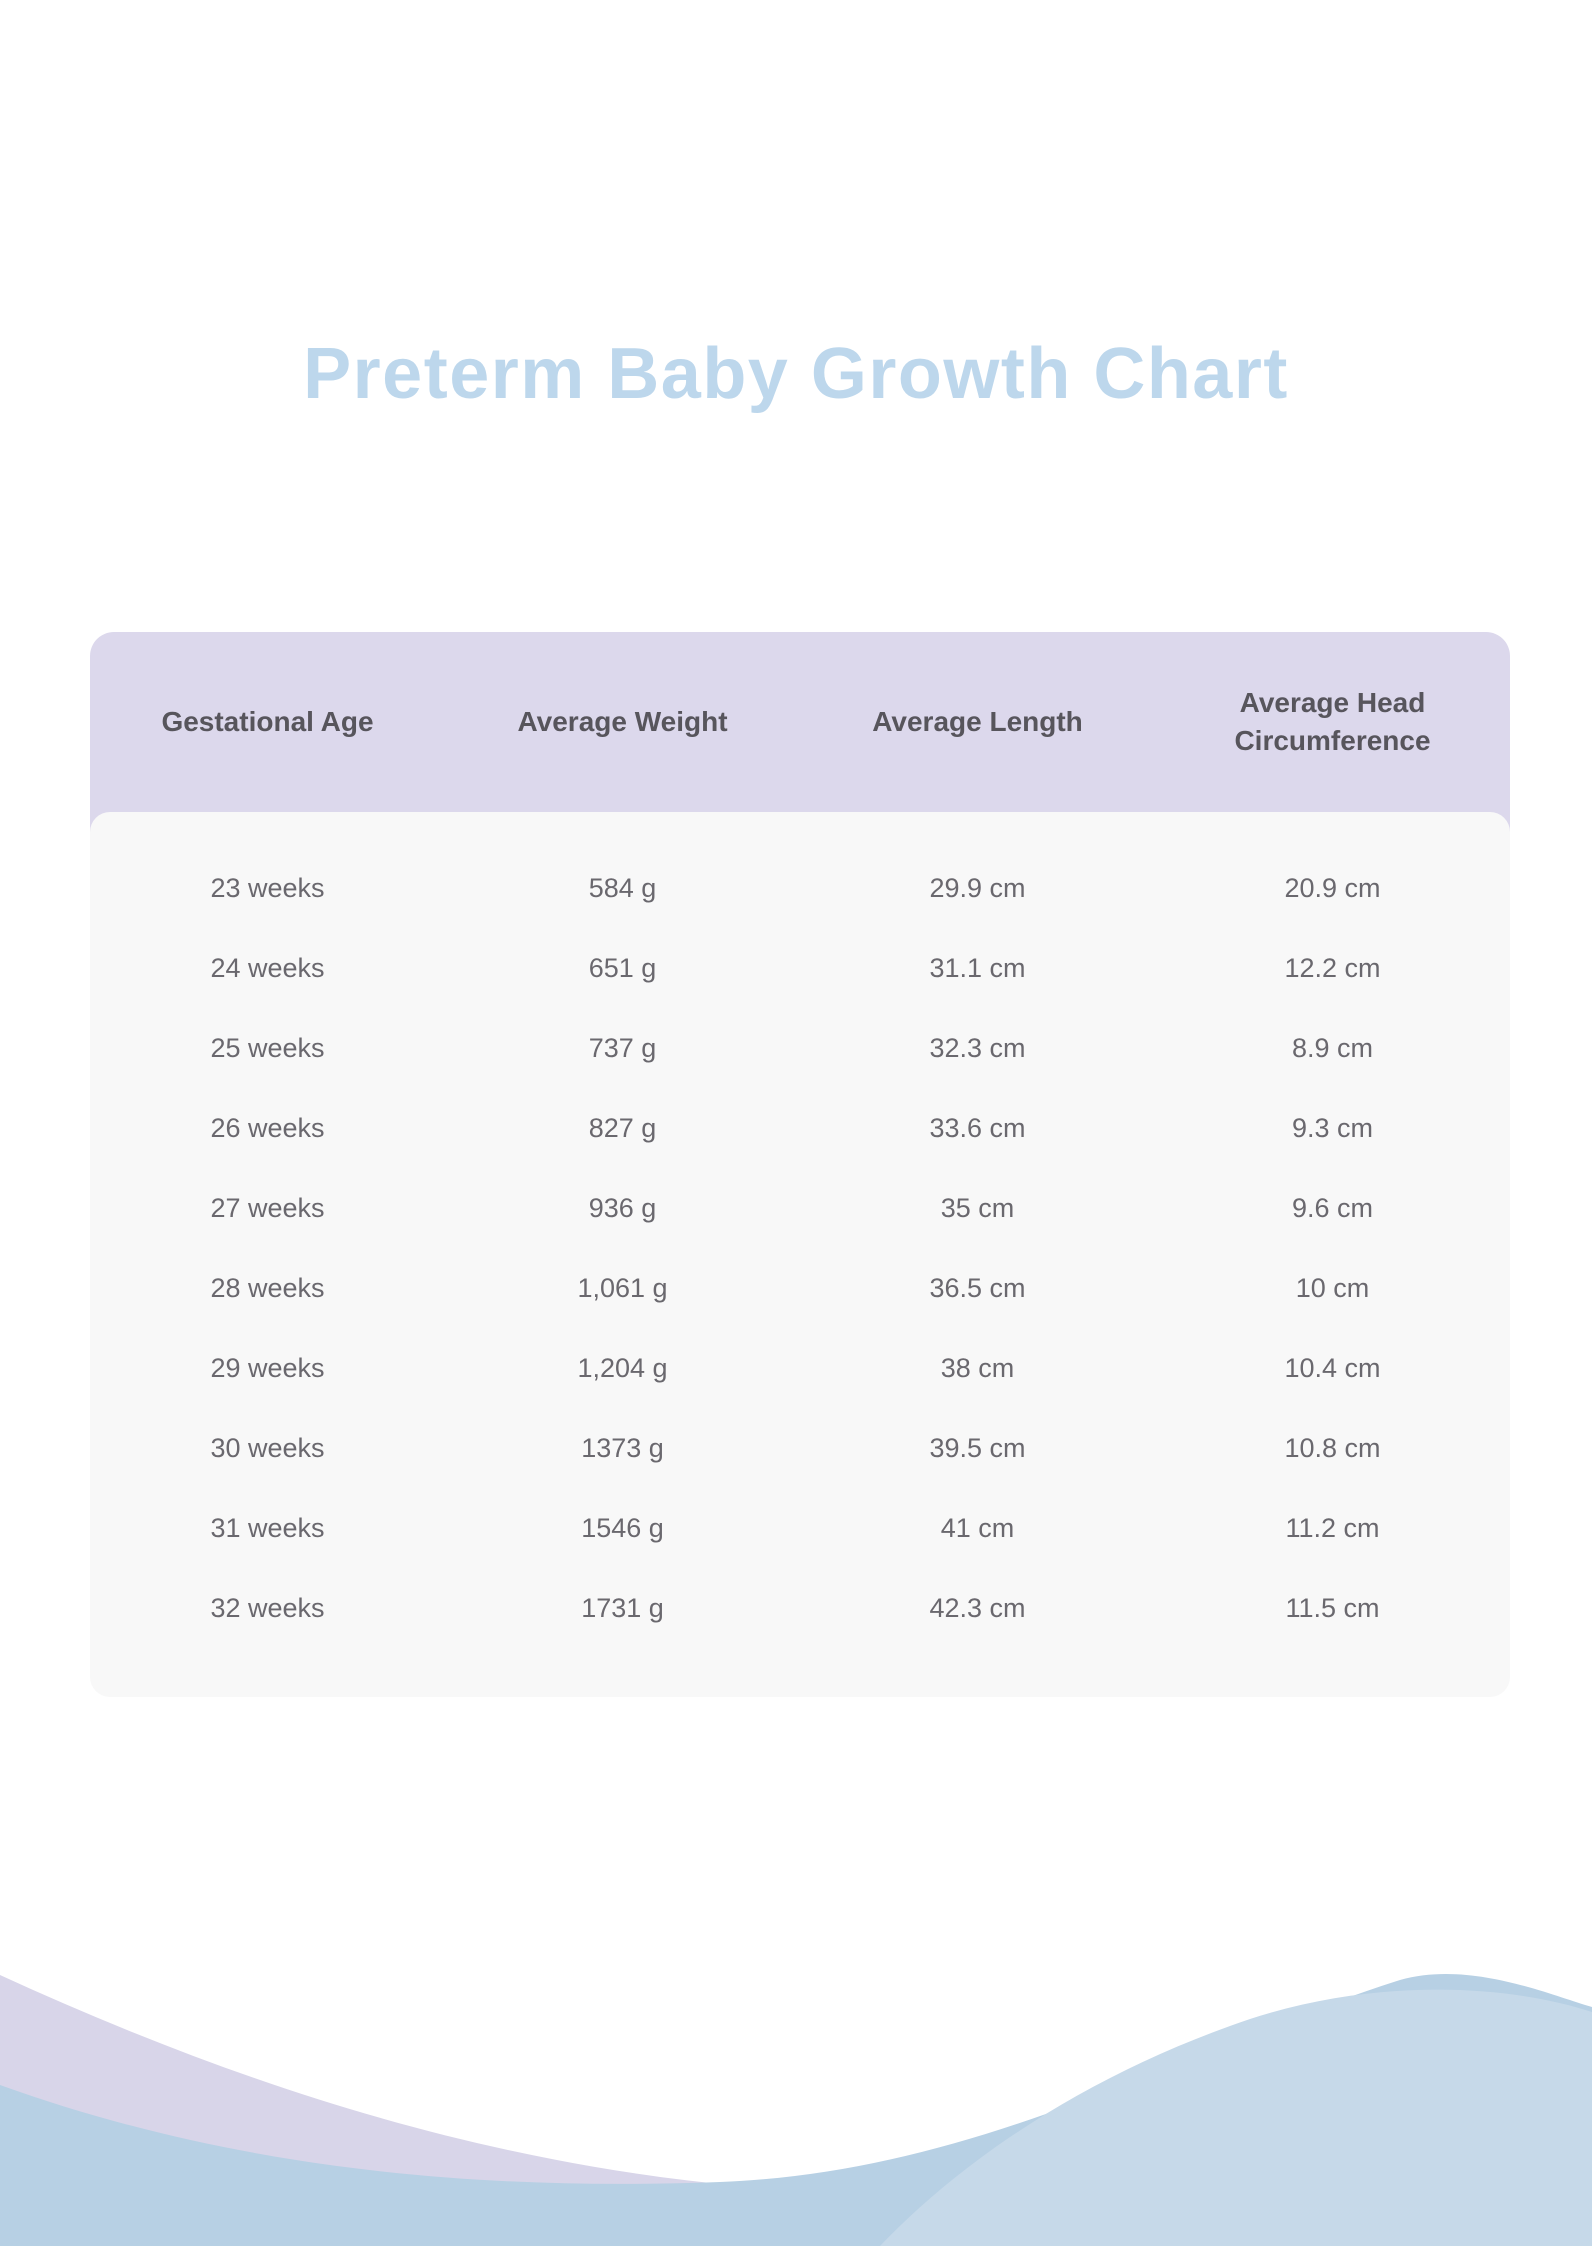 This screenshot has width=1592, height=2246. Describe the element at coordinates (1332, 887) in the screenshot. I see `table-cell: 20.9 cm` at that location.